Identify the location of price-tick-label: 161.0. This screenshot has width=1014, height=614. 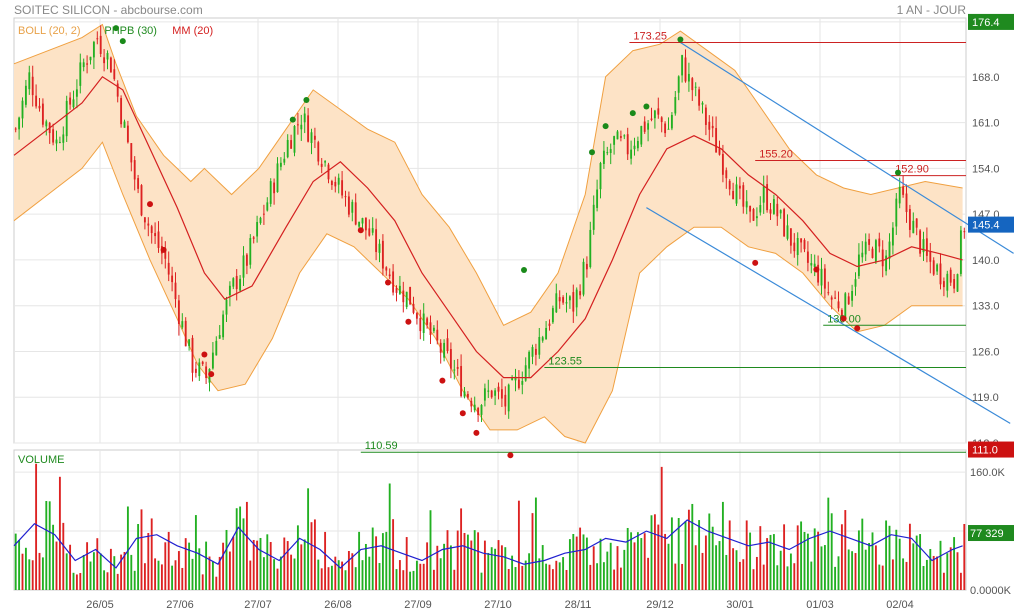
(986, 124).